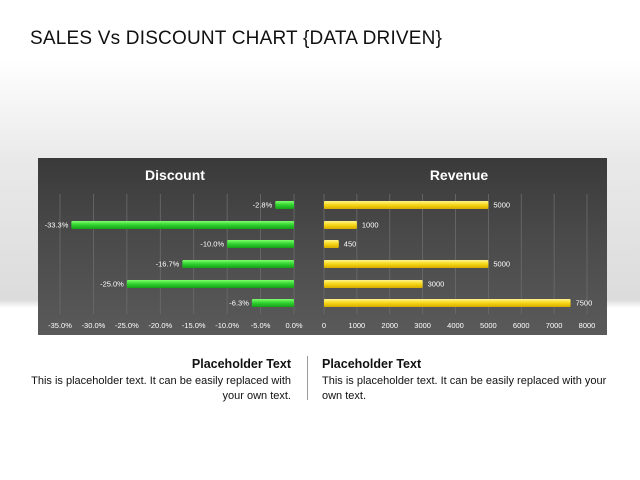 The width and height of the screenshot is (640, 480). What do you see at coordinates (324, 325) in the screenshot?
I see `revenue-tick-label: 0` at bounding box center [324, 325].